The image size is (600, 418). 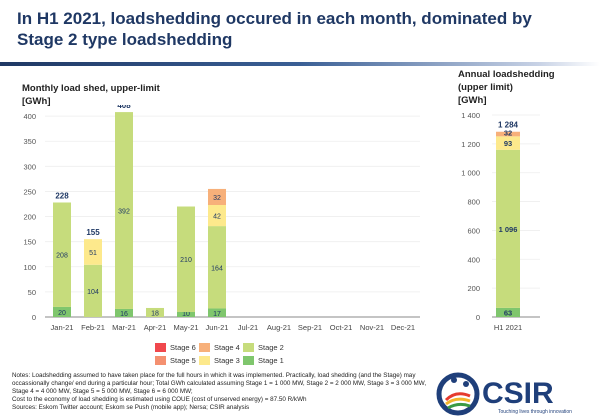 I want to click on legend-label: Stage 3, so click(x=227, y=360).